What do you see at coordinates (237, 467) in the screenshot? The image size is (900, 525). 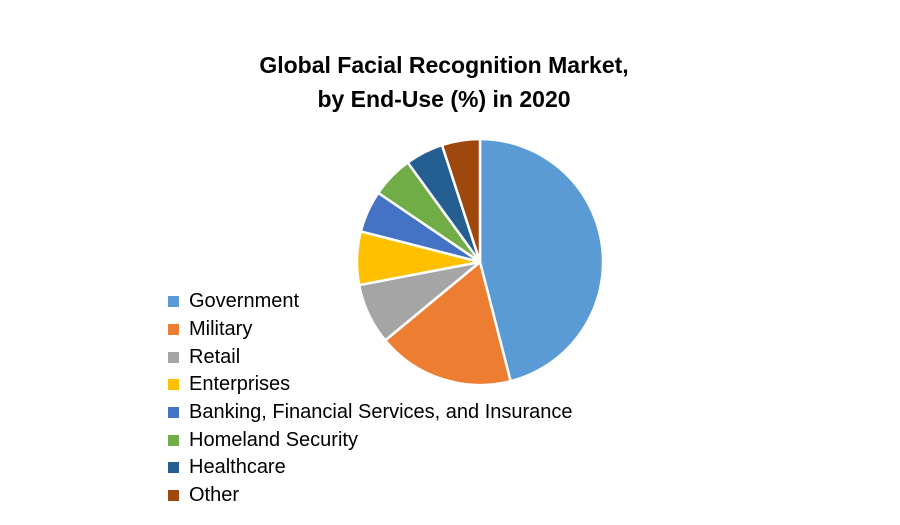 I see `legend-label-6: Healthcare` at bounding box center [237, 467].